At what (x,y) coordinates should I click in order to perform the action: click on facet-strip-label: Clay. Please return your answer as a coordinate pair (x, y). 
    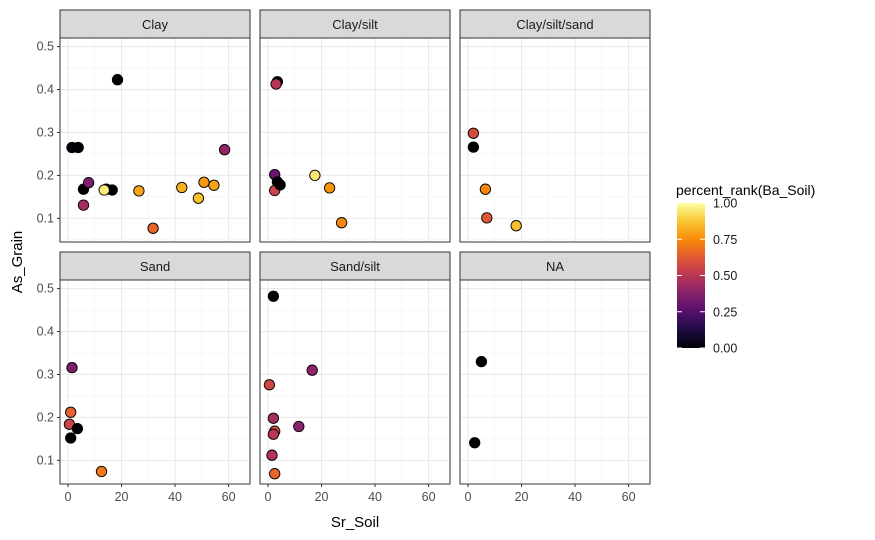
    Looking at the image, I should click on (155, 24).